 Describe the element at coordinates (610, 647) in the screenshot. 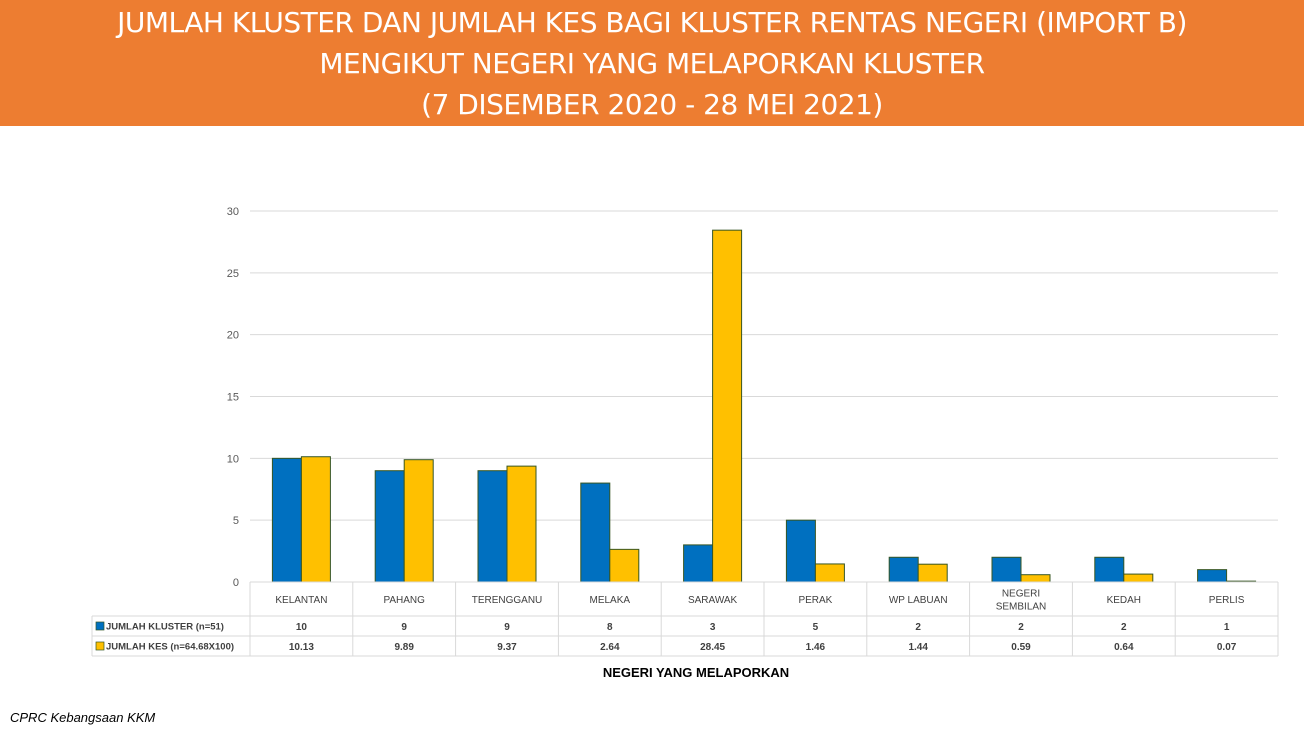

I see `data-label: 2.64` at that location.